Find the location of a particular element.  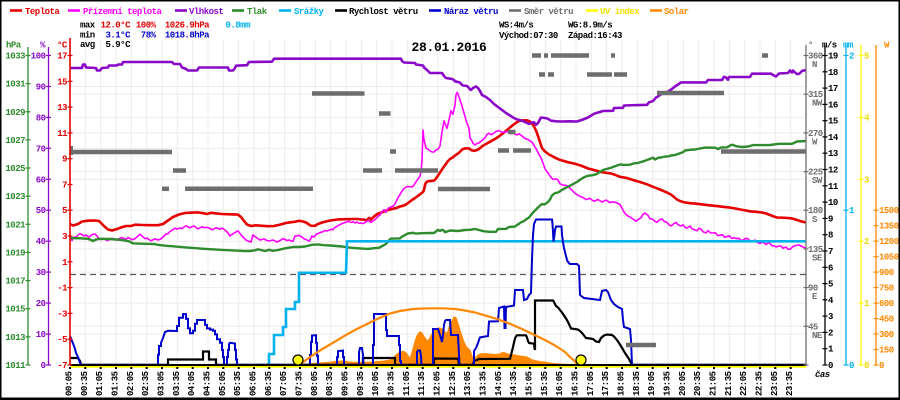

svg-text: Srážky is located at coordinates (309, 12).